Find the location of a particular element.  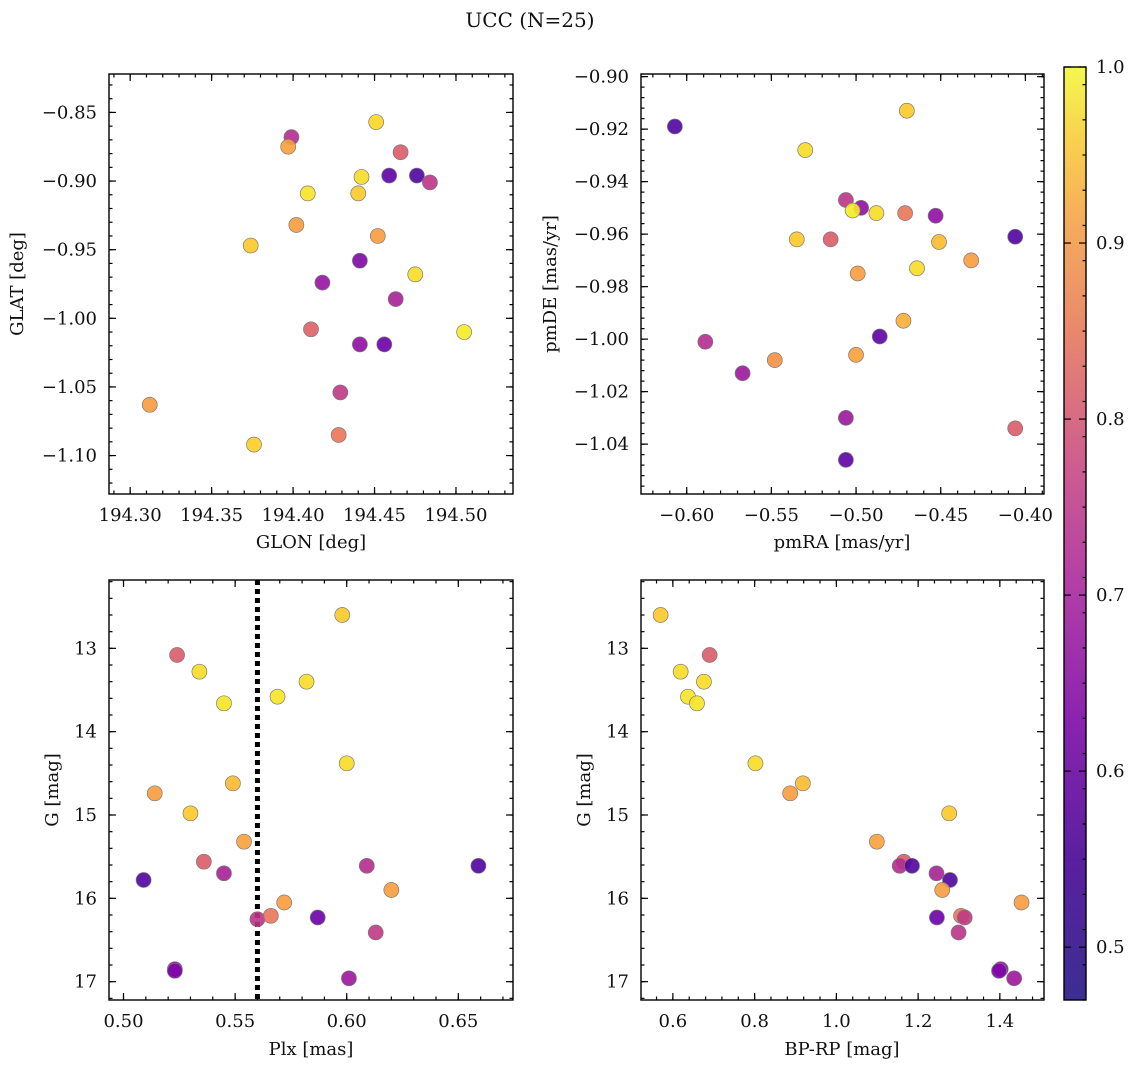

x-axis-label: GLON [deg] is located at coordinates (311, 542).